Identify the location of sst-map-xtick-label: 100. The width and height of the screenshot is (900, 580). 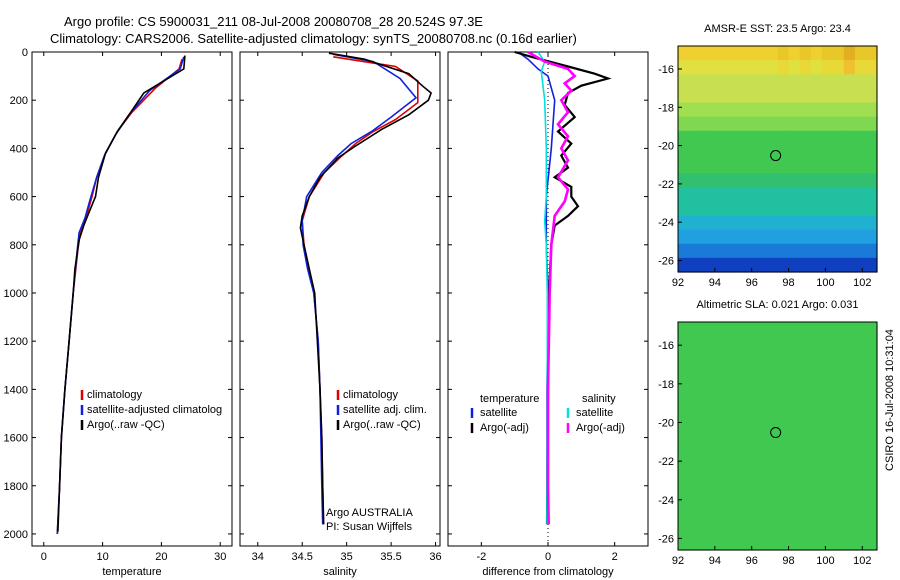
(825, 283).